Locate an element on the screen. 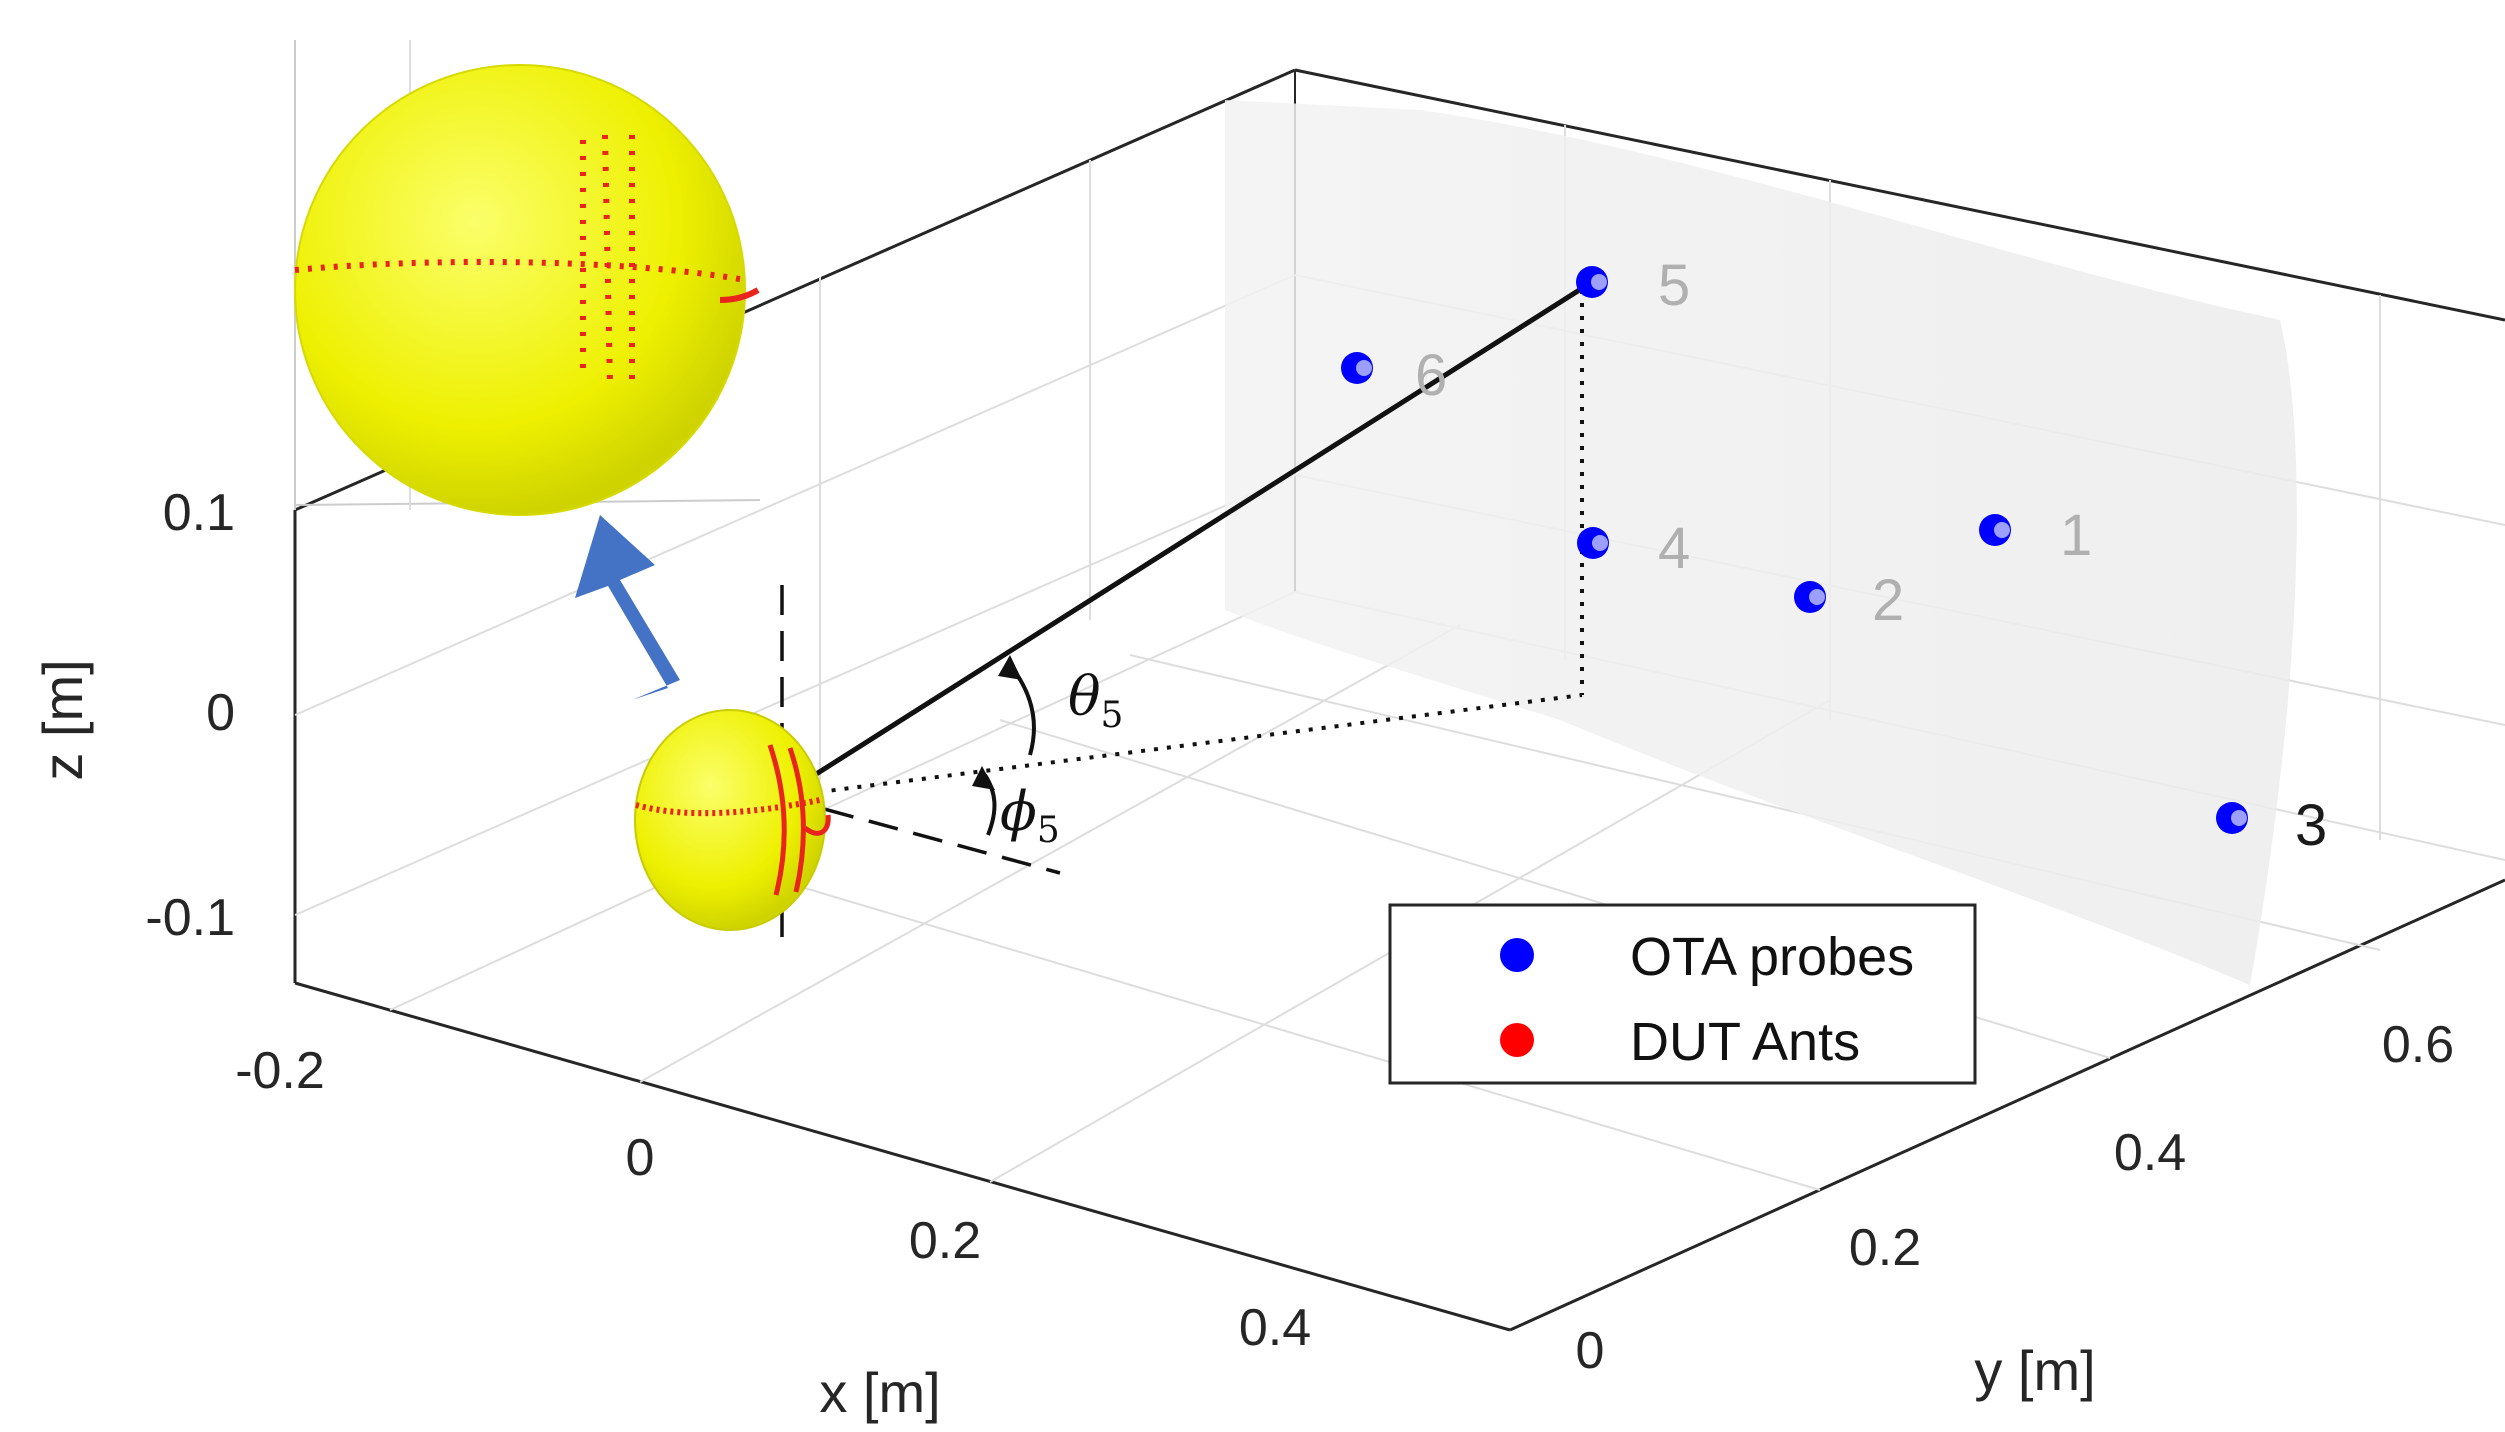 The height and width of the screenshot is (1432, 2505). legend-marker-ota is located at coordinates (1517, 955).